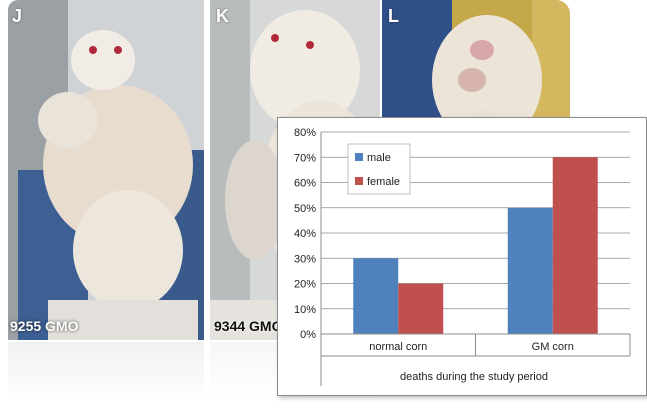 This screenshot has height=415, width=647. What do you see at coordinates (222, 16) in the screenshot?
I see `panel-letter-k: K` at bounding box center [222, 16].